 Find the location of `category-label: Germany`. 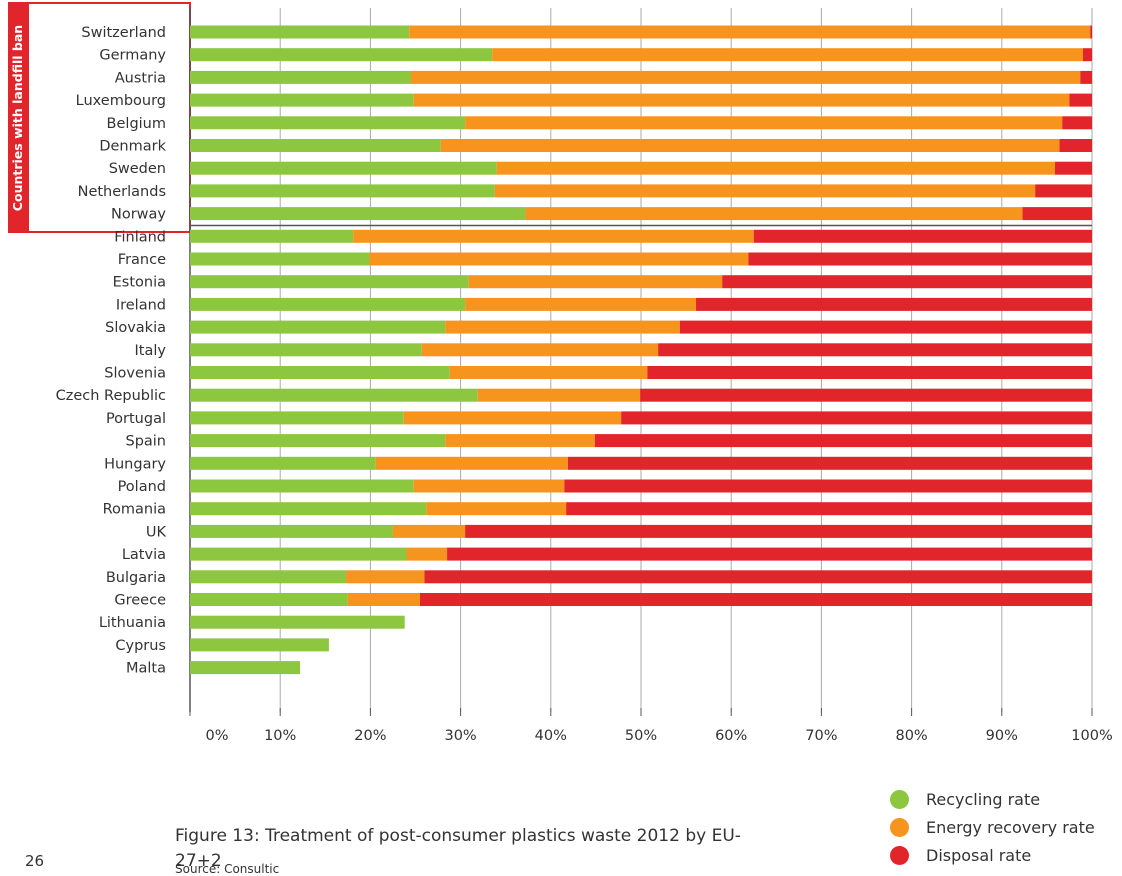

category-label: Germany is located at coordinates (132, 56).